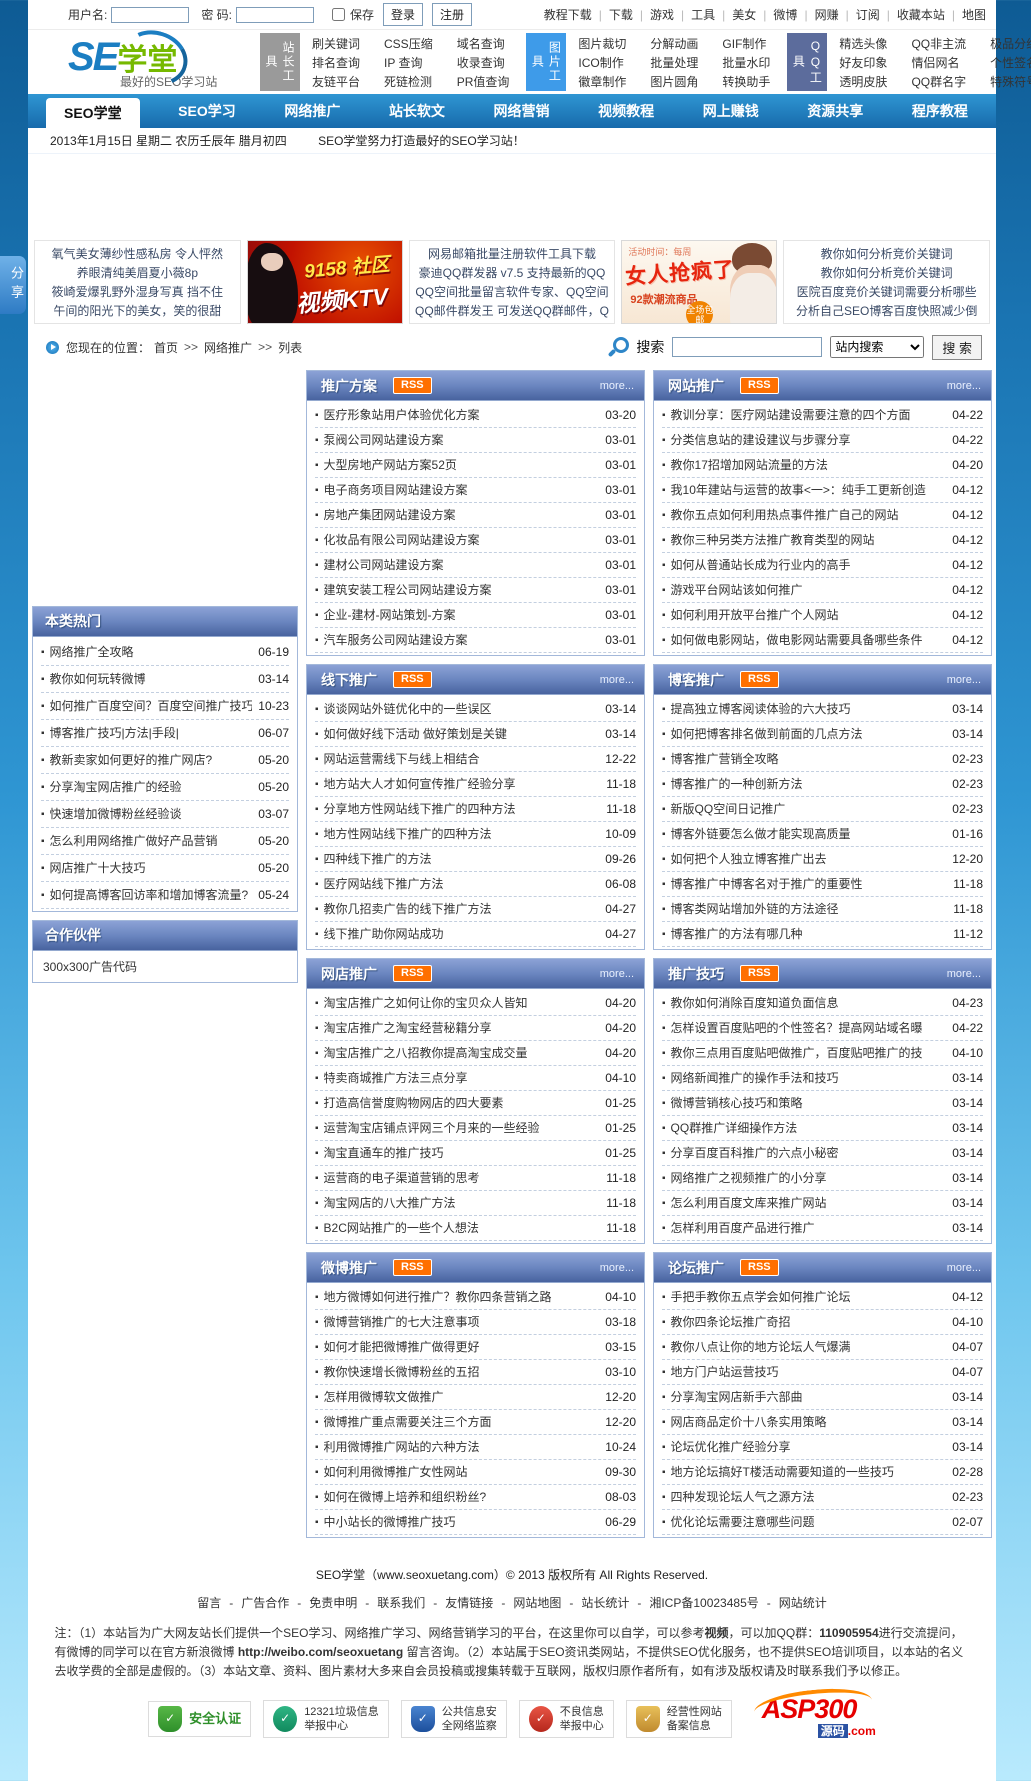 Image resolution: width=1031 pixels, height=1781 pixels. Describe the element at coordinates (678, 1718) in the screenshot. I see `cert-badge: 经营性网站 备案信息` at that location.